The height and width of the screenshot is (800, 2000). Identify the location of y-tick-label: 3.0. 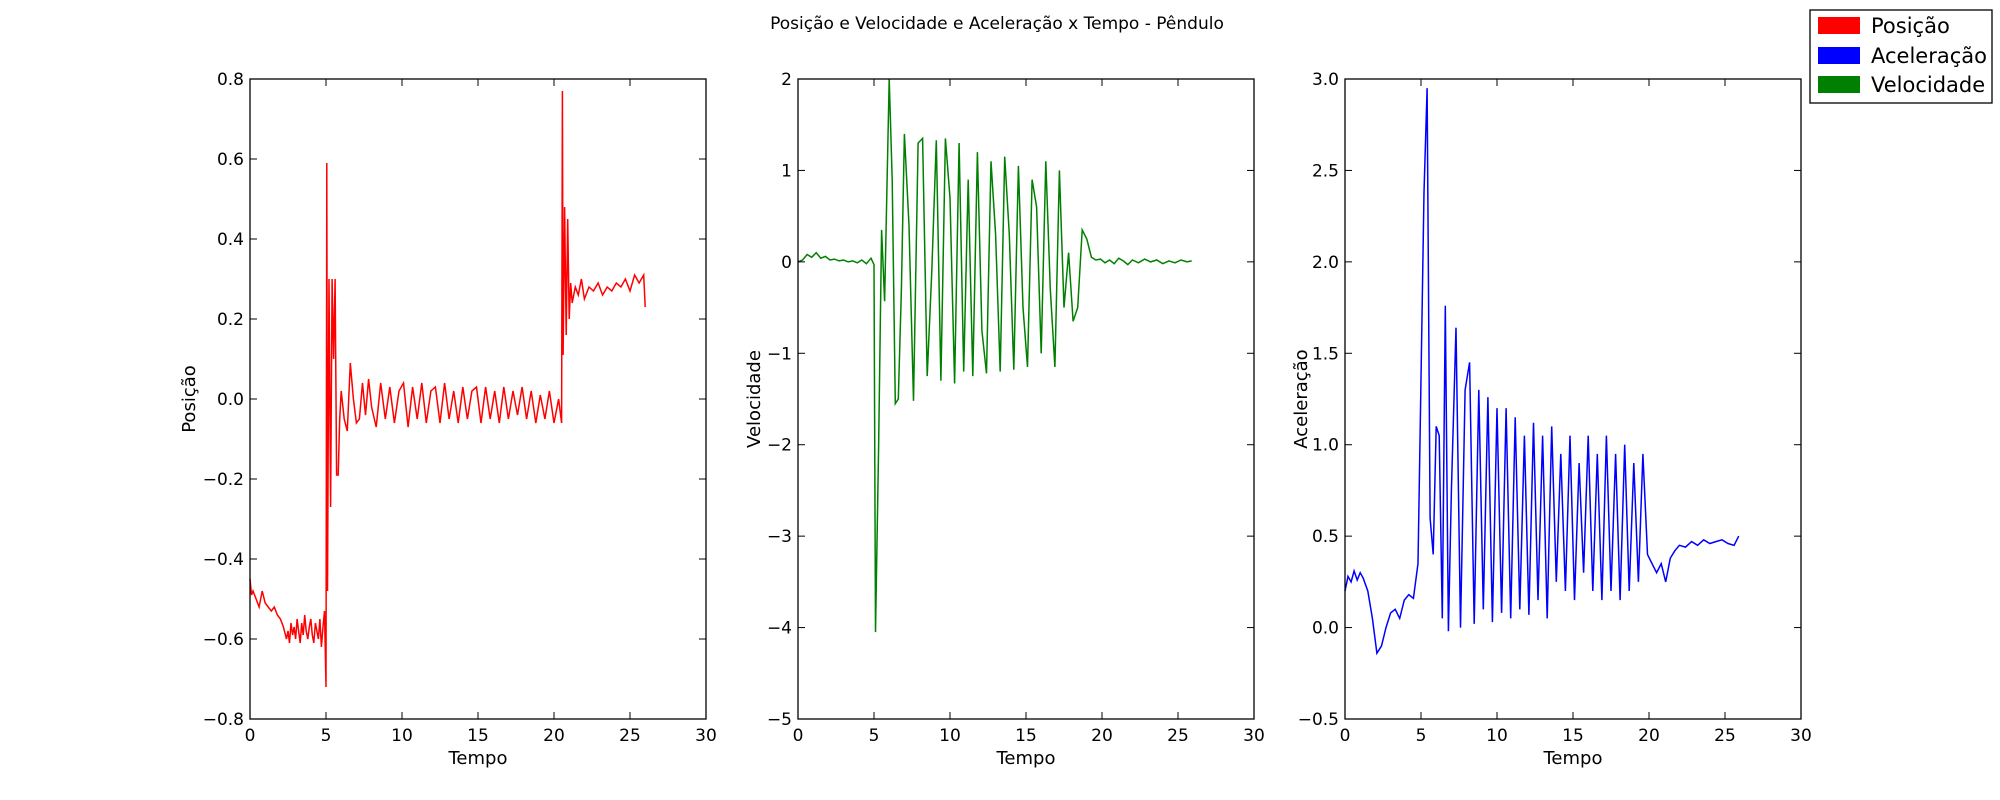
(1325, 80).